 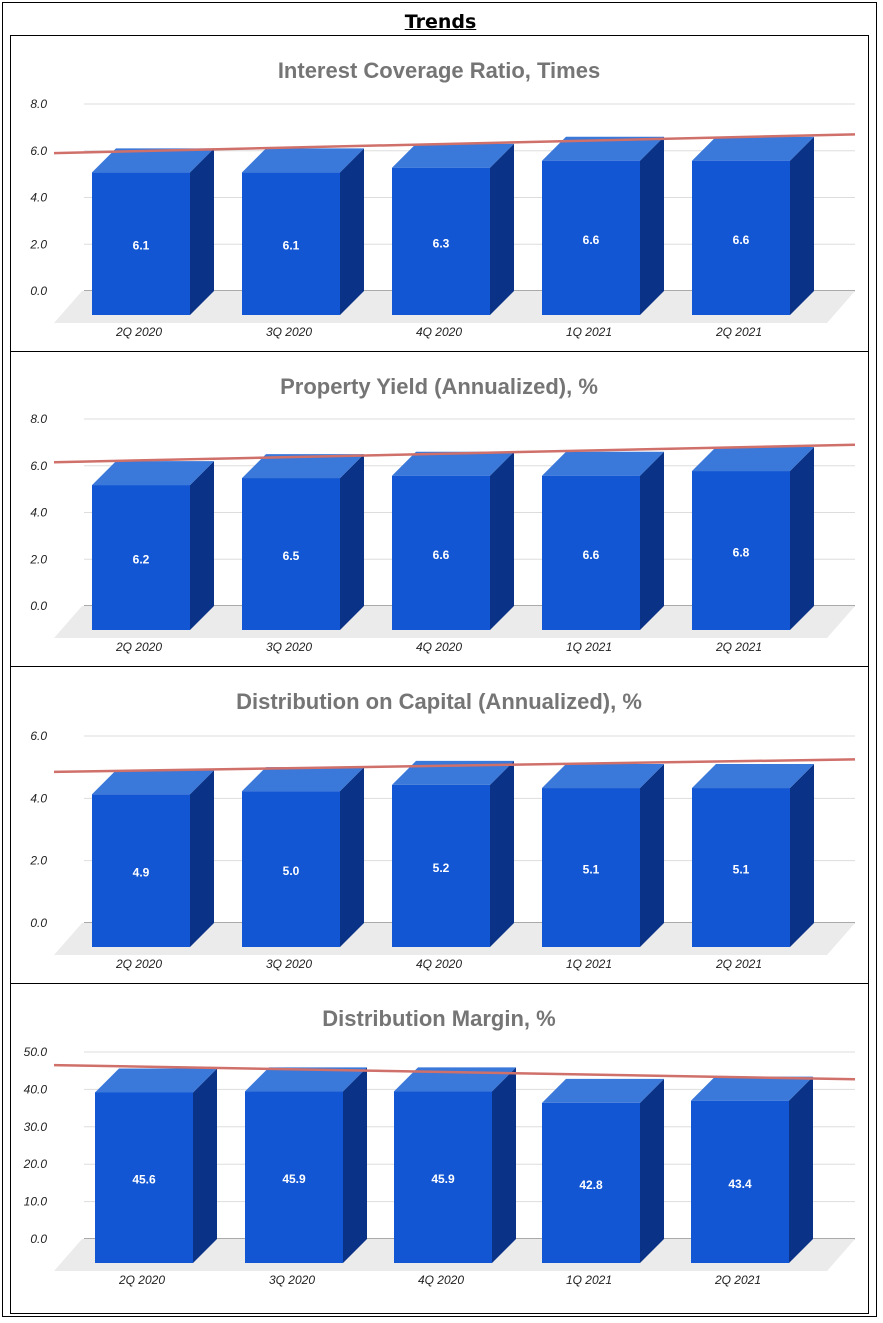 What do you see at coordinates (35, 1164) in the screenshot?
I see `y-tick-label: 20.0` at bounding box center [35, 1164].